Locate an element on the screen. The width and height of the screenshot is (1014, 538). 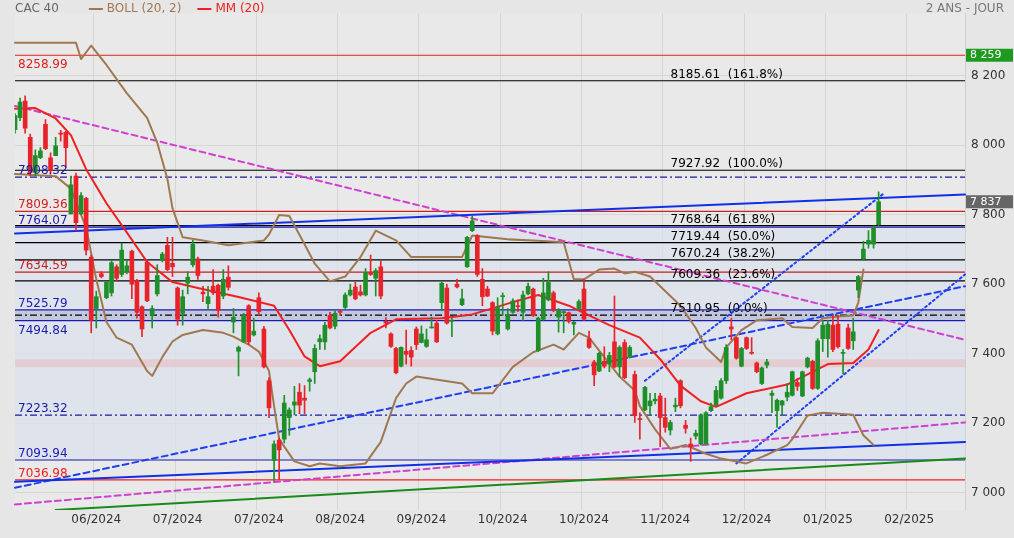
ref-line-label: 7494.84 is located at coordinates (43, 329).